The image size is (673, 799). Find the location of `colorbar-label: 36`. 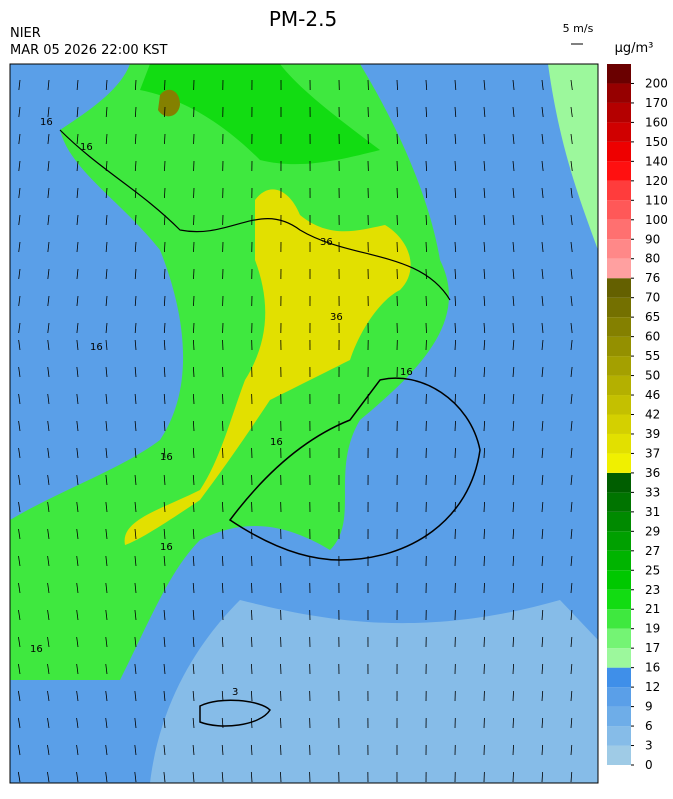

colorbar-label: 36 is located at coordinates (652, 473).